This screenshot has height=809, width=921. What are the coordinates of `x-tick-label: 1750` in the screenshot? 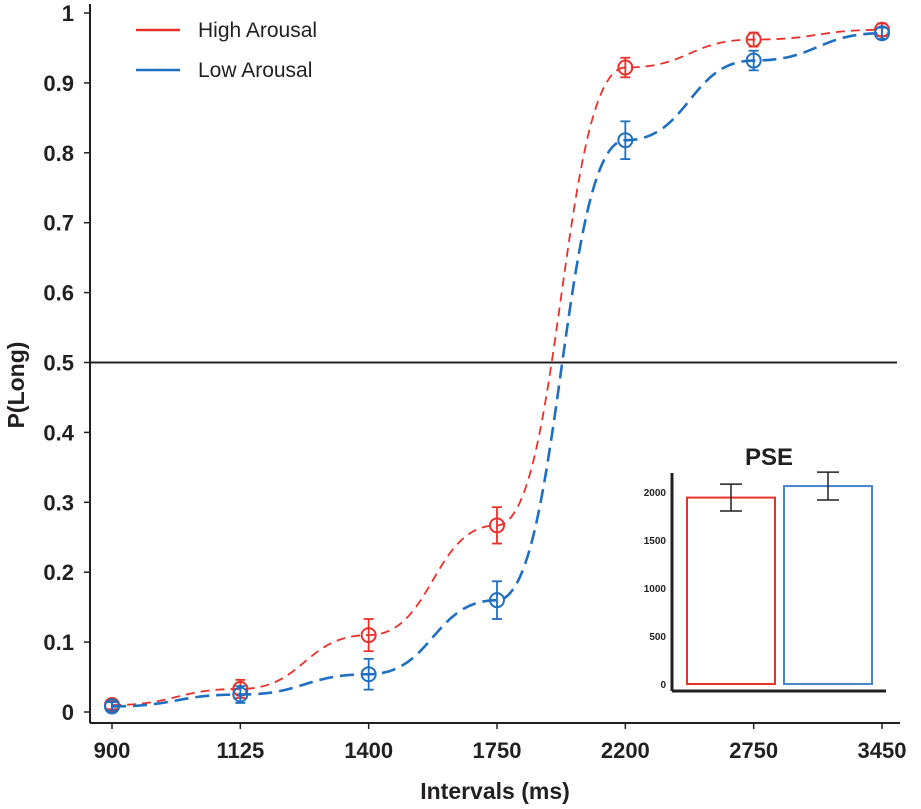 It's located at (497, 750).